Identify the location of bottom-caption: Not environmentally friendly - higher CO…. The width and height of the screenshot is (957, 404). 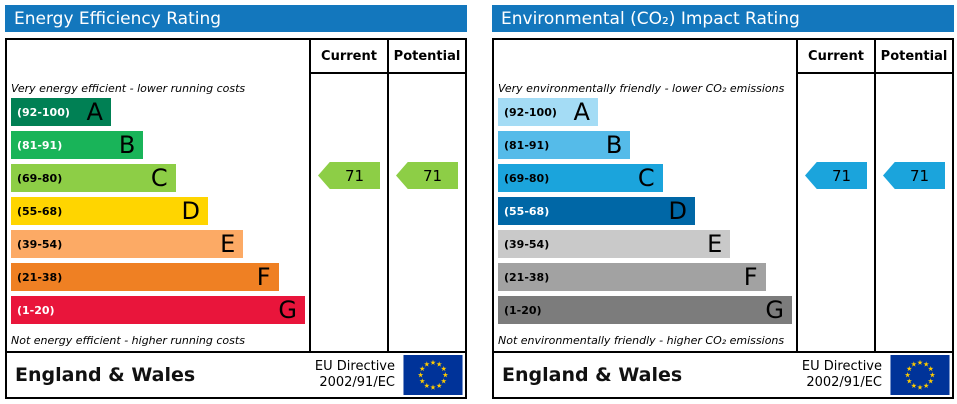
(641, 340).